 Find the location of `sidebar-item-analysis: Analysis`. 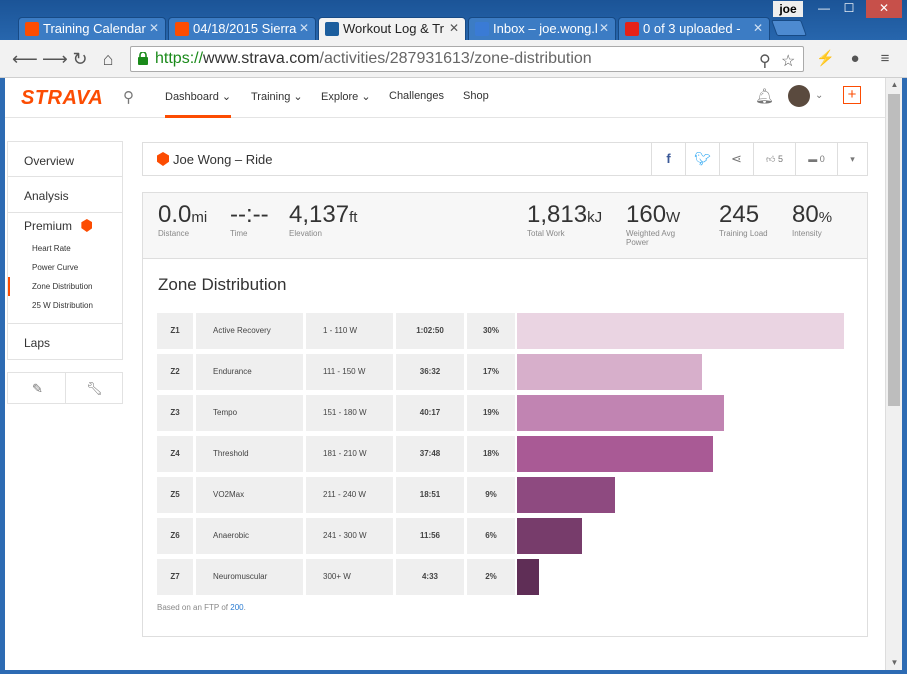

sidebar-item-analysis: Analysis is located at coordinates (65, 195).